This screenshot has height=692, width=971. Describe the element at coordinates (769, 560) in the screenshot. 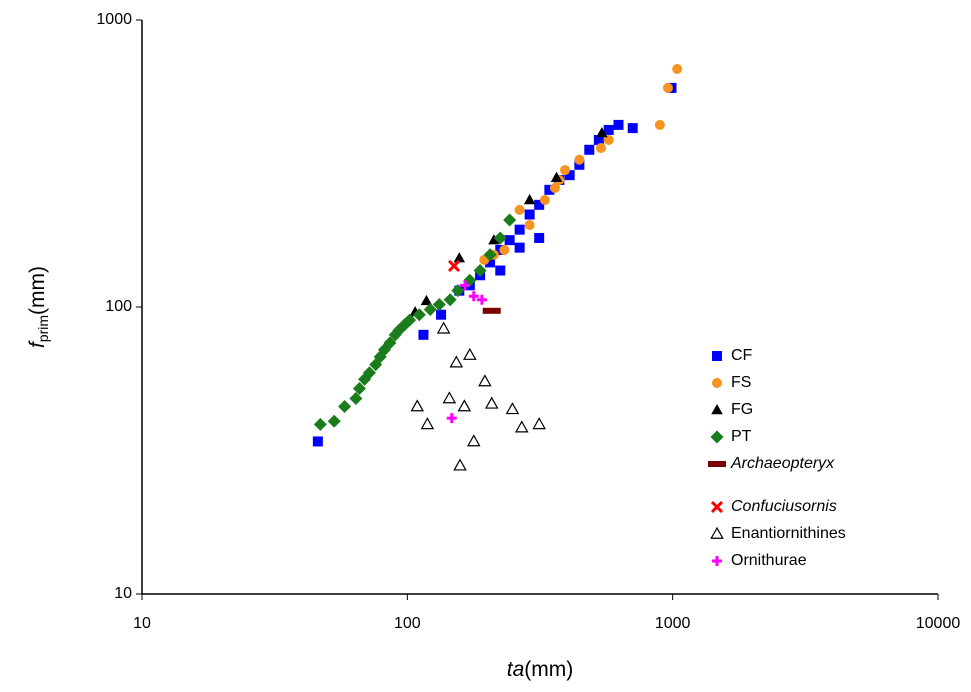

I see `legend-label: Ornithurae` at that location.